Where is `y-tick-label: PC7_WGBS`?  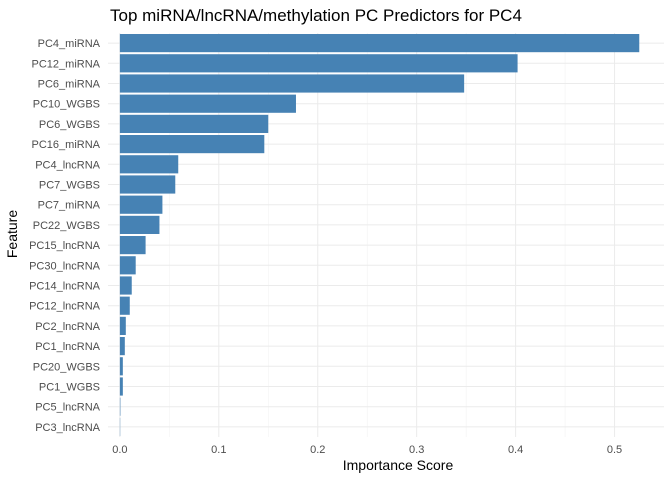
y-tick-label: PC7_WGBS is located at coordinates (69, 186).